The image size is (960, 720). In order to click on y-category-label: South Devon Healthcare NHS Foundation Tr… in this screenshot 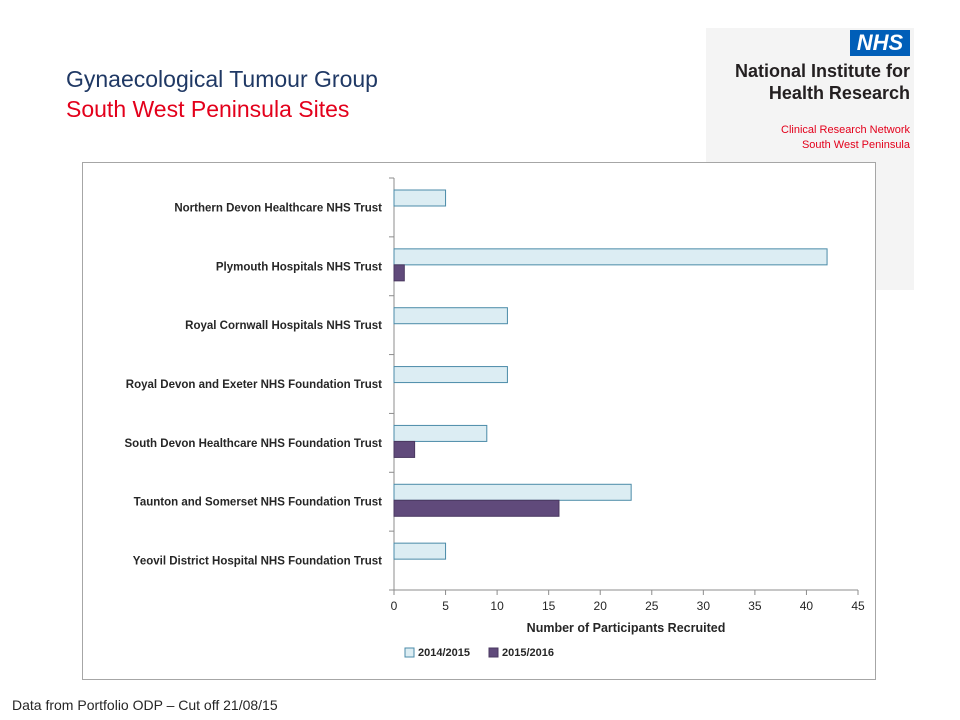, I will do `click(254, 444)`.